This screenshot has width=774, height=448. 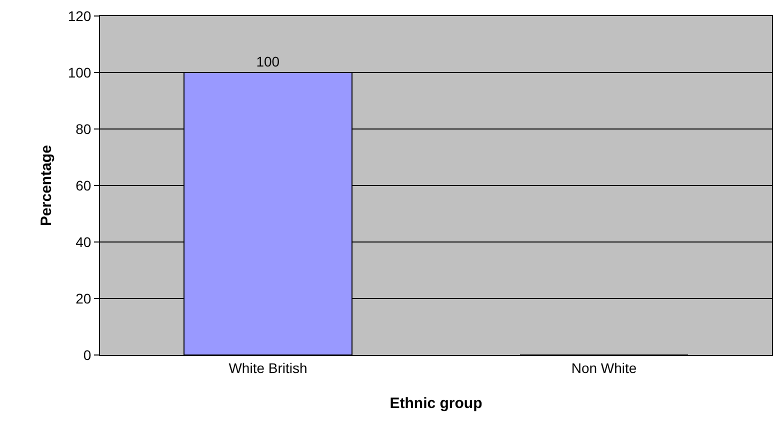 What do you see at coordinates (80, 72) in the screenshot?
I see `y-tick-label: 100` at bounding box center [80, 72].